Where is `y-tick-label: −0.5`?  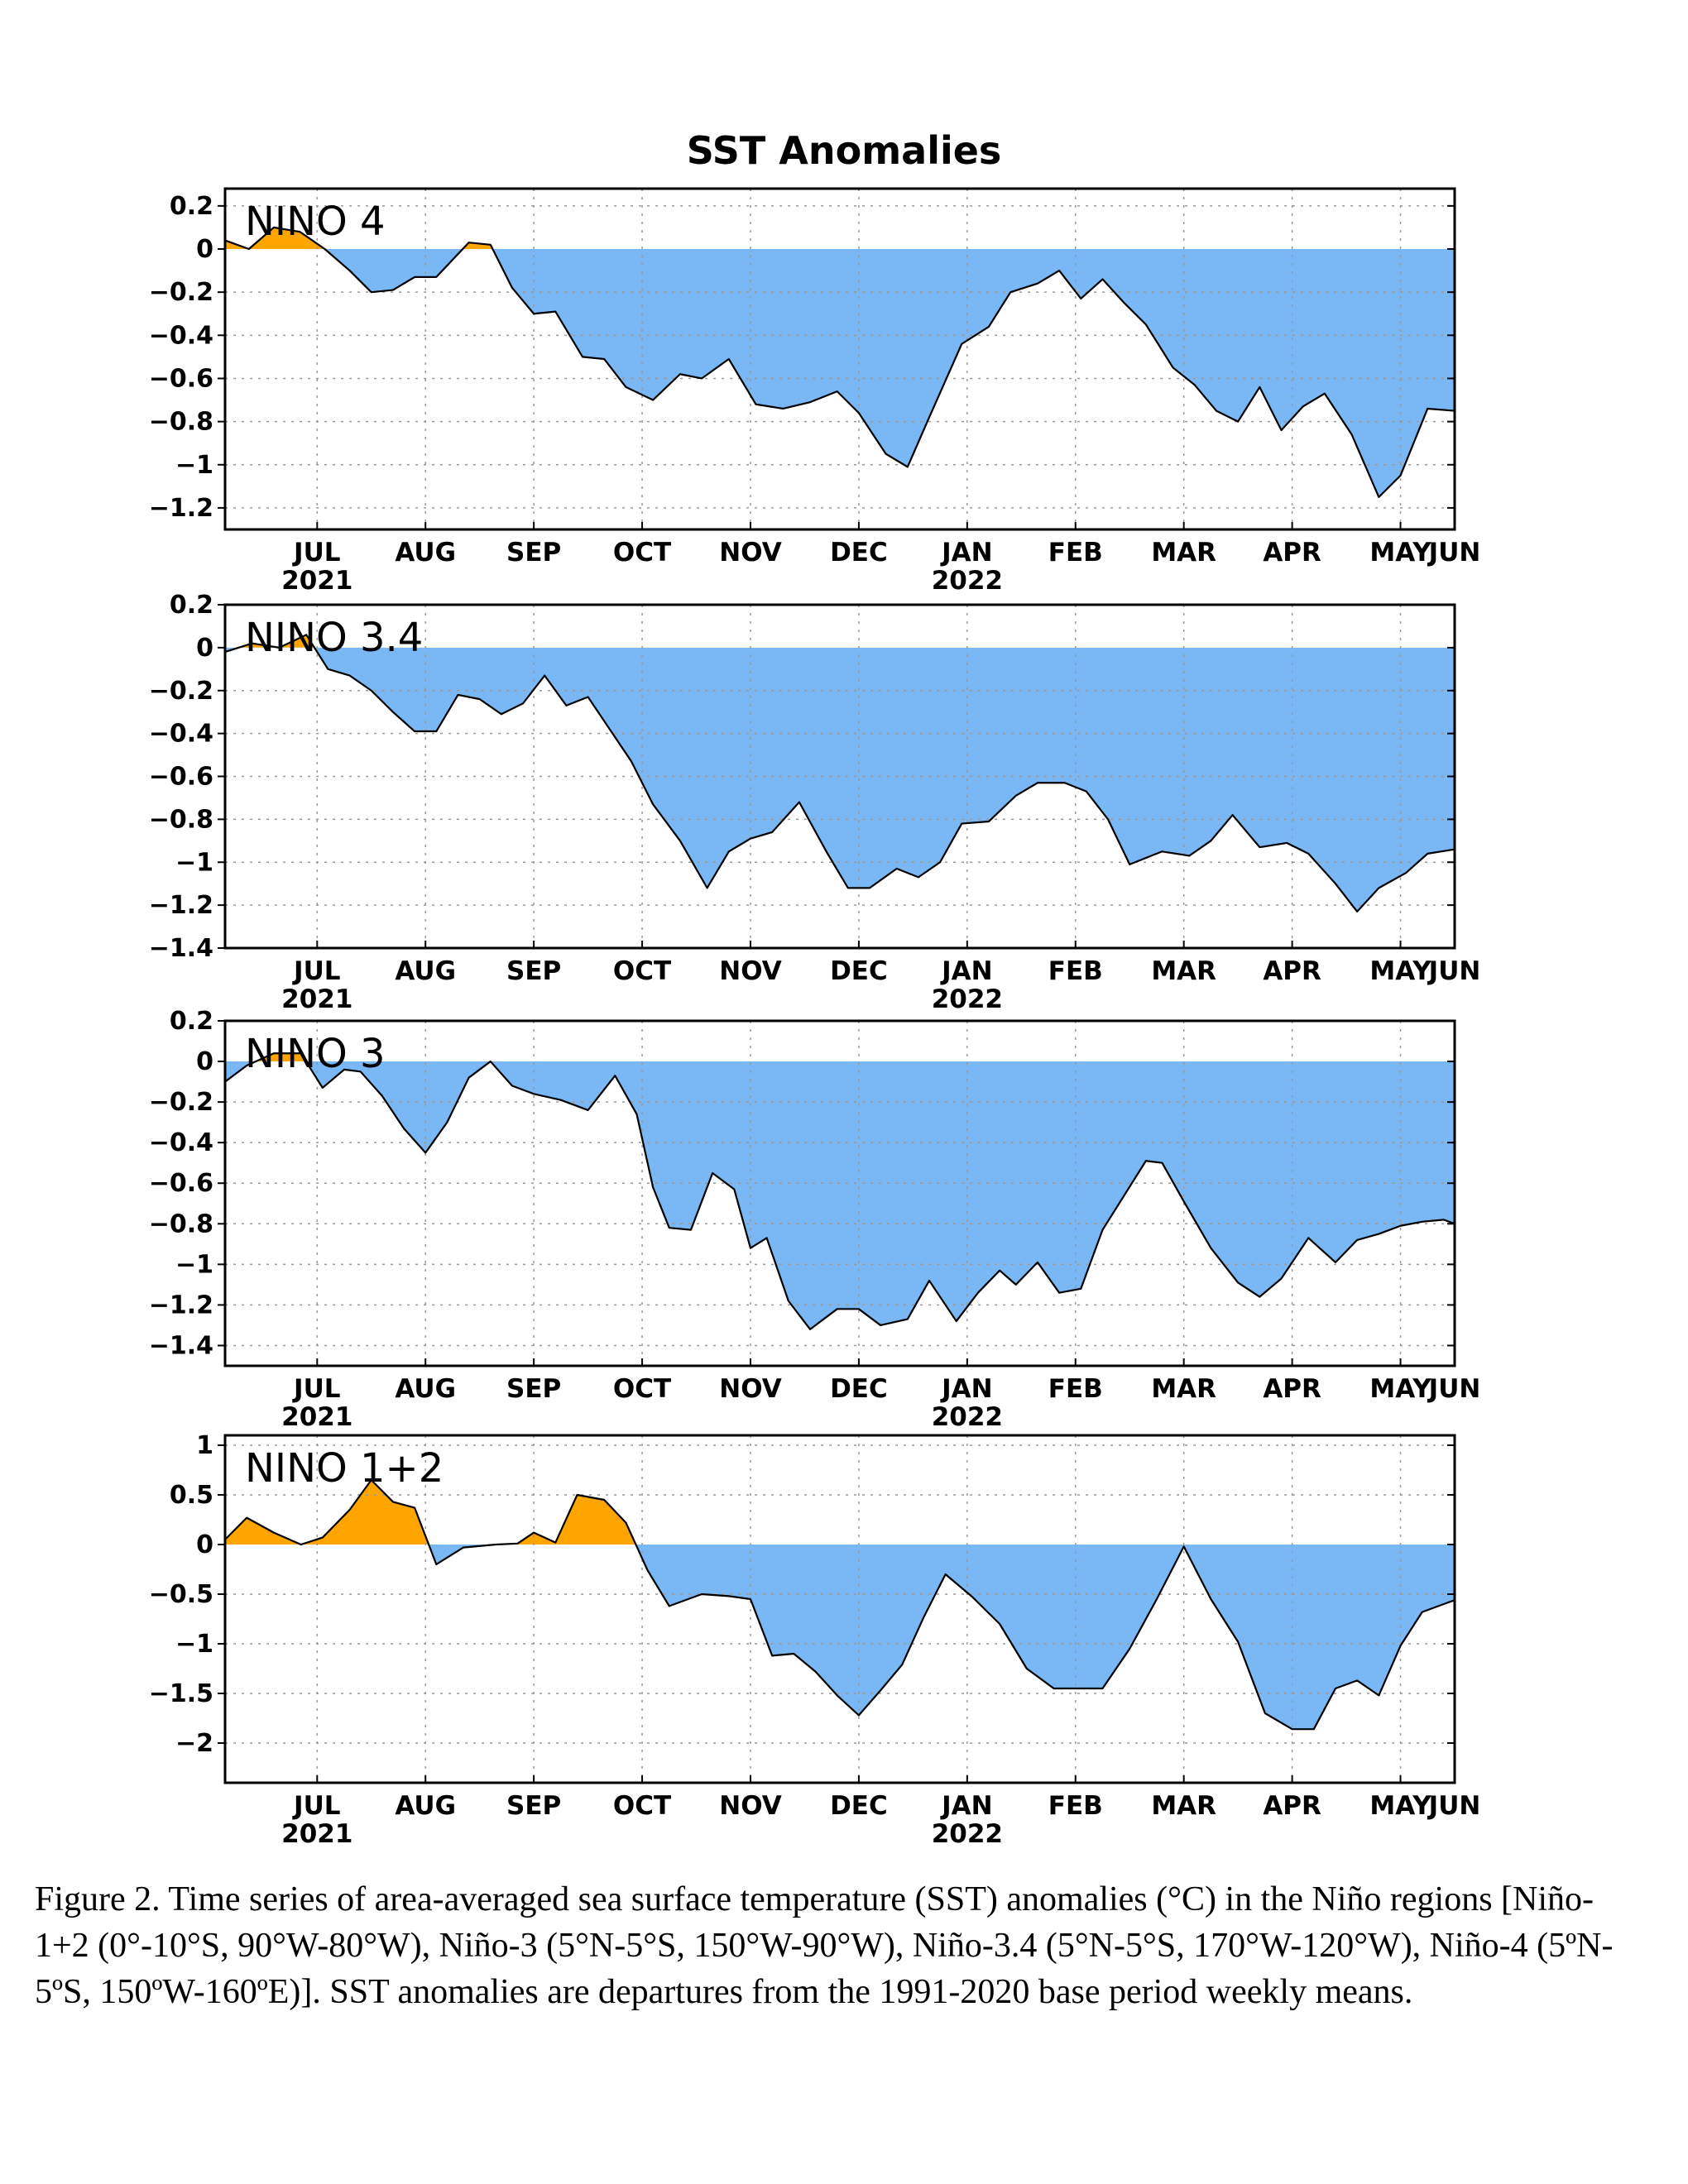 y-tick-label: −0.5 is located at coordinates (181, 1594).